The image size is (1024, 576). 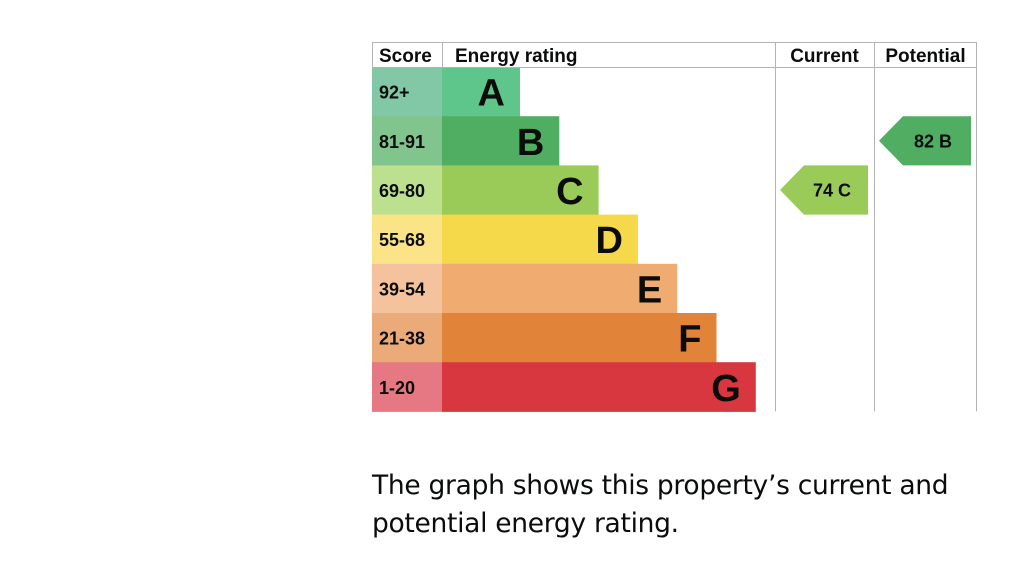 What do you see at coordinates (520, 190) in the screenshot?
I see `rating-bar-c` at bounding box center [520, 190].